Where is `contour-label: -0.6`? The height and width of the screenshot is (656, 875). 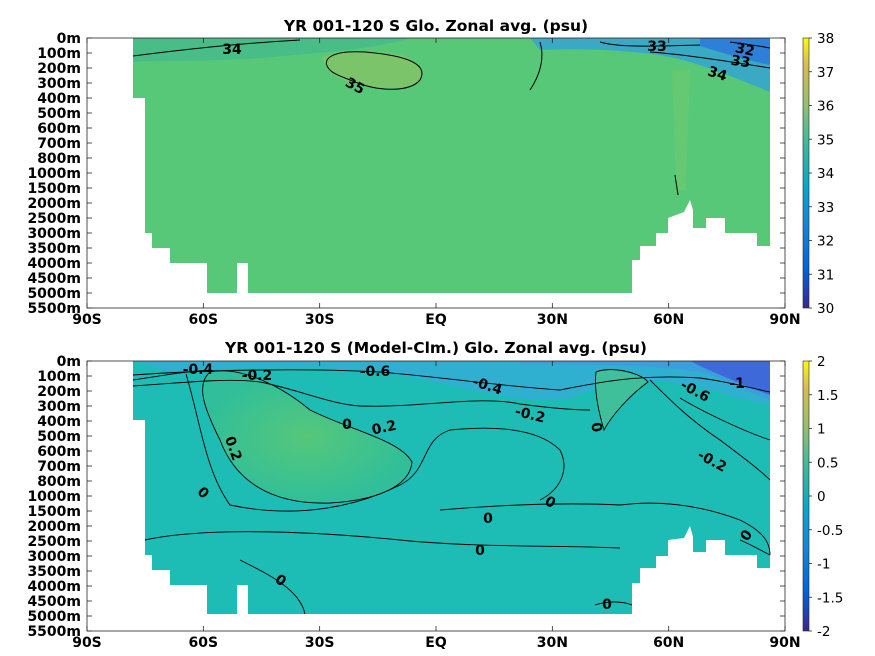 contour-label: -0.6 is located at coordinates (375, 372).